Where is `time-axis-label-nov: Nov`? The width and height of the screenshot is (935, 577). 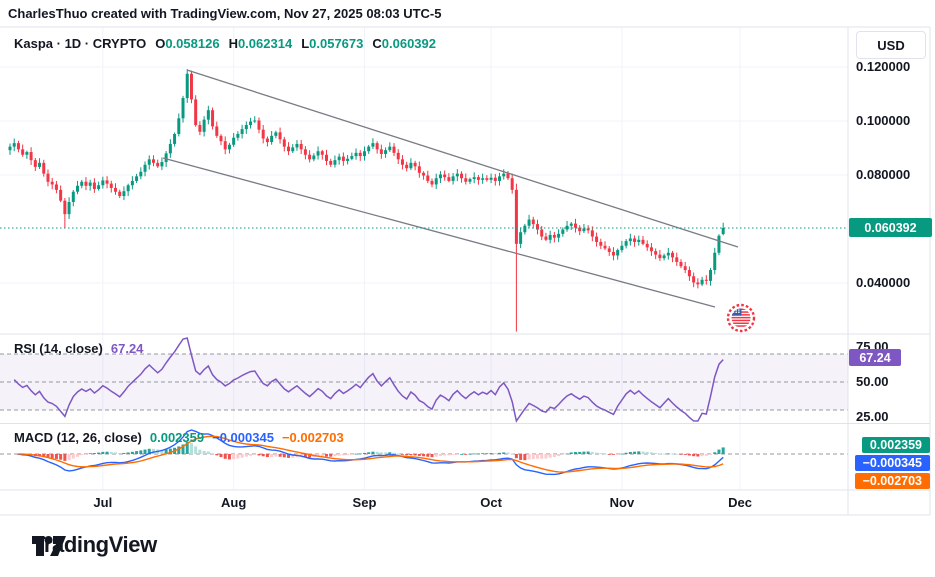
time-axis-label-nov: Nov is located at coordinates (622, 502).